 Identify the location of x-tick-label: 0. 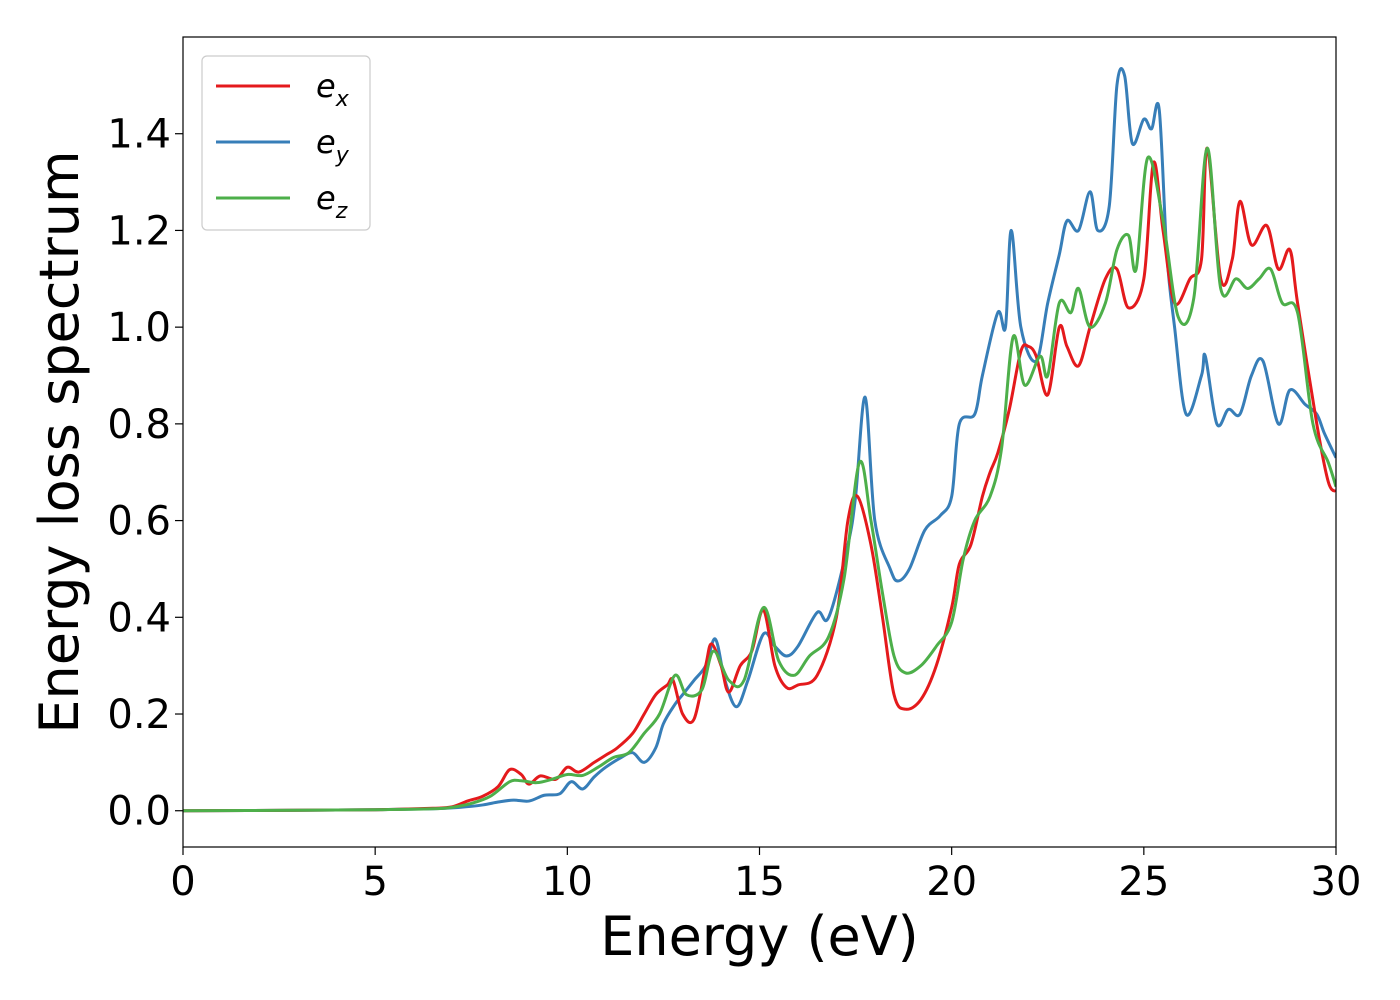
(182, 882).